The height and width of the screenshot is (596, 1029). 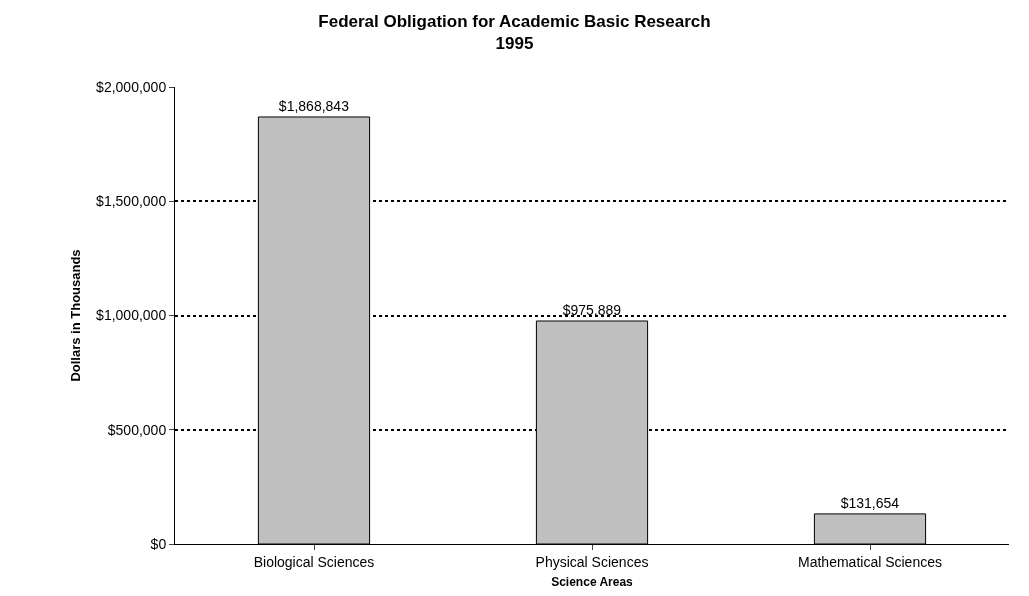 What do you see at coordinates (870, 502) in the screenshot?
I see `data-label: $131,654` at bounding box center [870, 502].